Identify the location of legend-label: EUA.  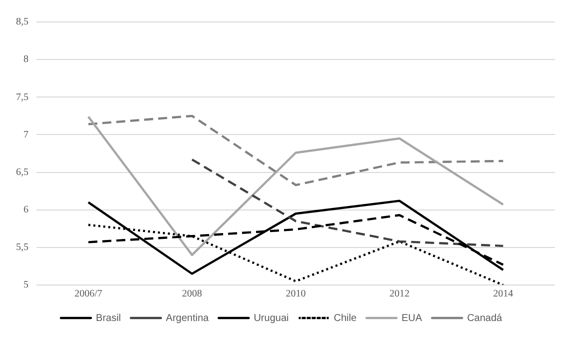
(412, 318).